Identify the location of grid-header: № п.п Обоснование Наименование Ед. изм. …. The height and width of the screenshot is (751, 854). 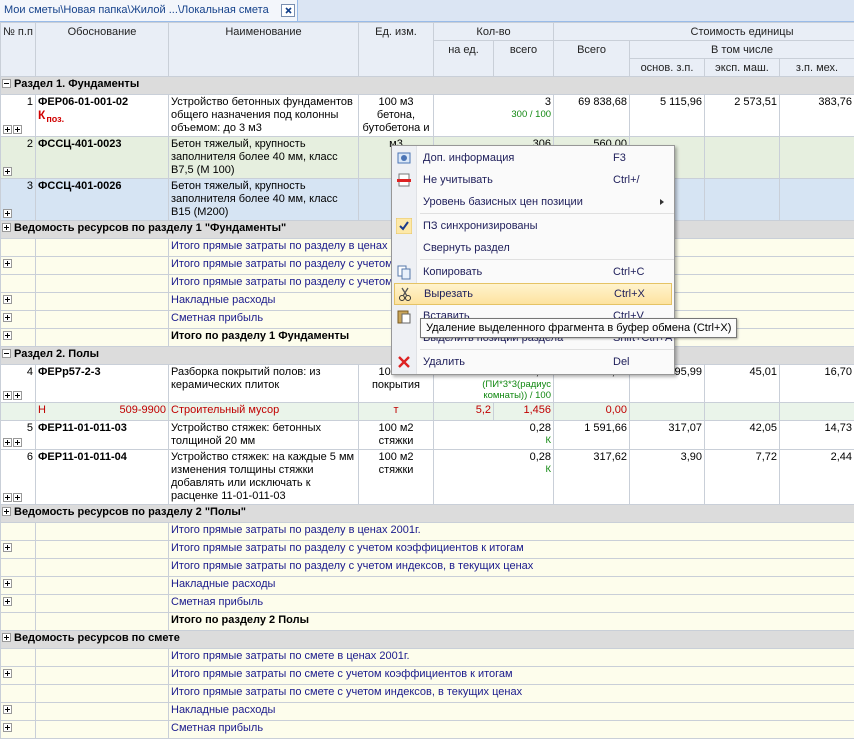
(427, 50).